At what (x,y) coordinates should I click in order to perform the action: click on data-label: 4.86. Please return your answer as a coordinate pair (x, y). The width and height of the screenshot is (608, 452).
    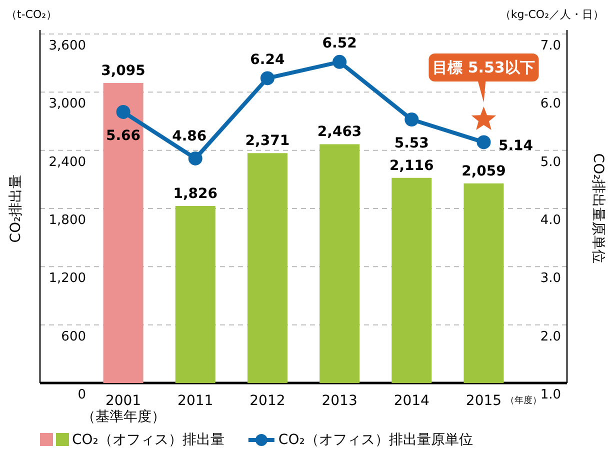
    Looking at the image, I should click on (189, 136).